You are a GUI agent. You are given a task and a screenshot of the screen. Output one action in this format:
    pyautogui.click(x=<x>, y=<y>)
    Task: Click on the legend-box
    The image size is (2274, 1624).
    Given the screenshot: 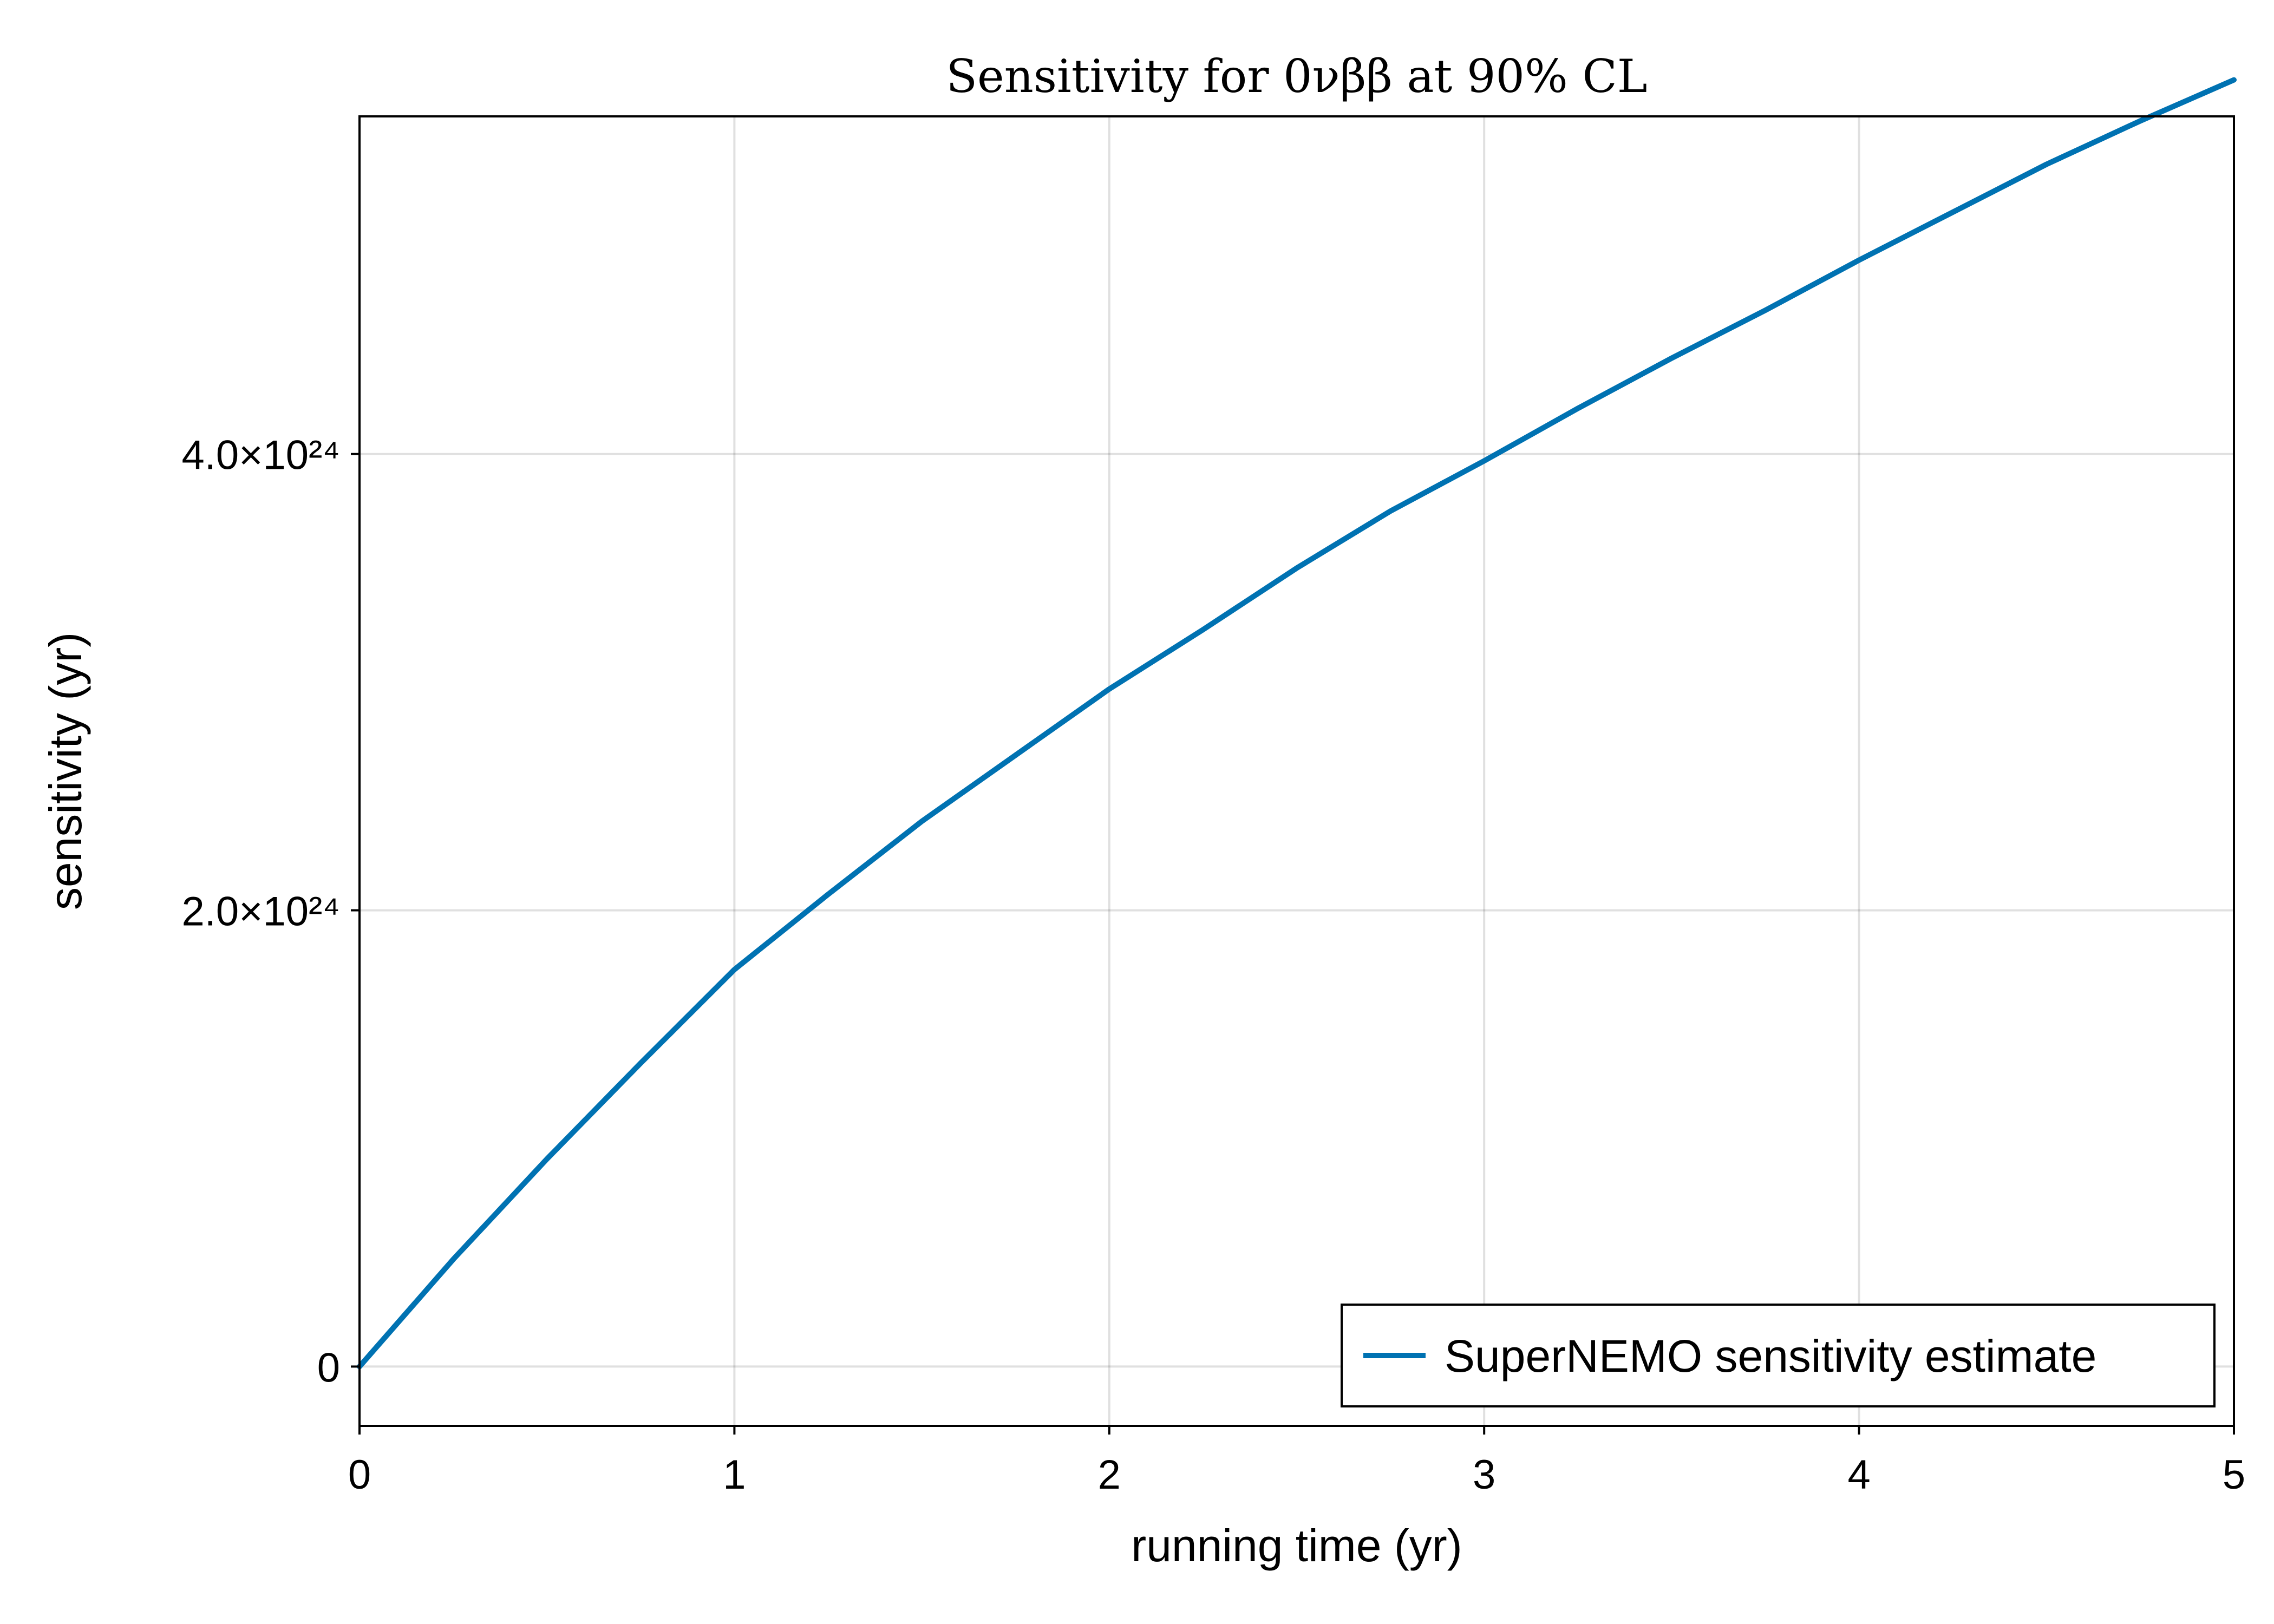 What is the action you would take?
    pyautogui.click(x=1779, y=1356)
    